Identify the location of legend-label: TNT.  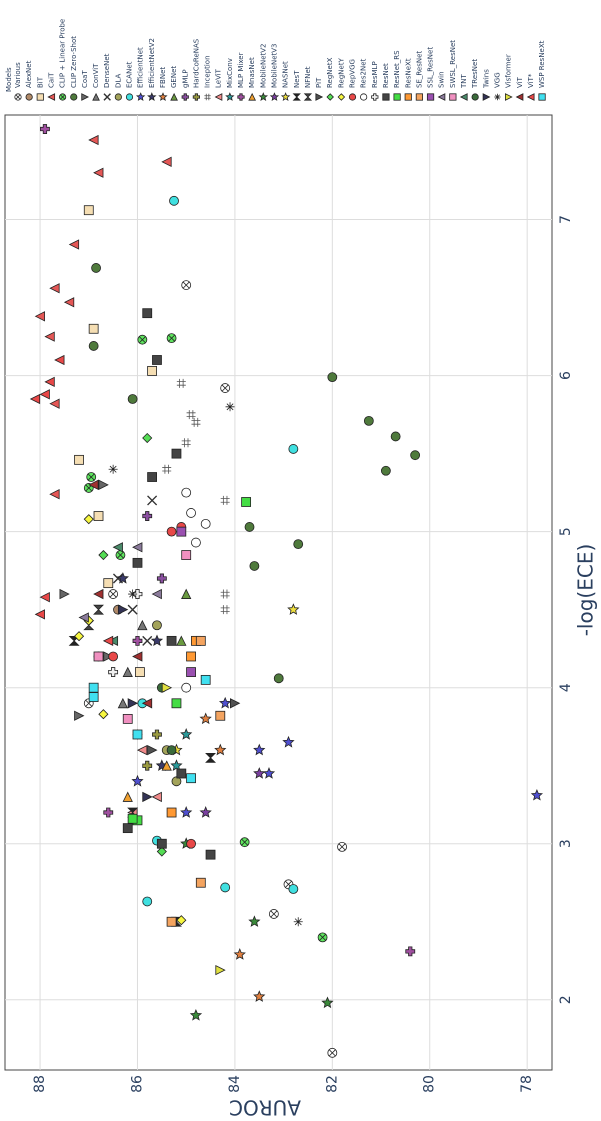
(464, 81).